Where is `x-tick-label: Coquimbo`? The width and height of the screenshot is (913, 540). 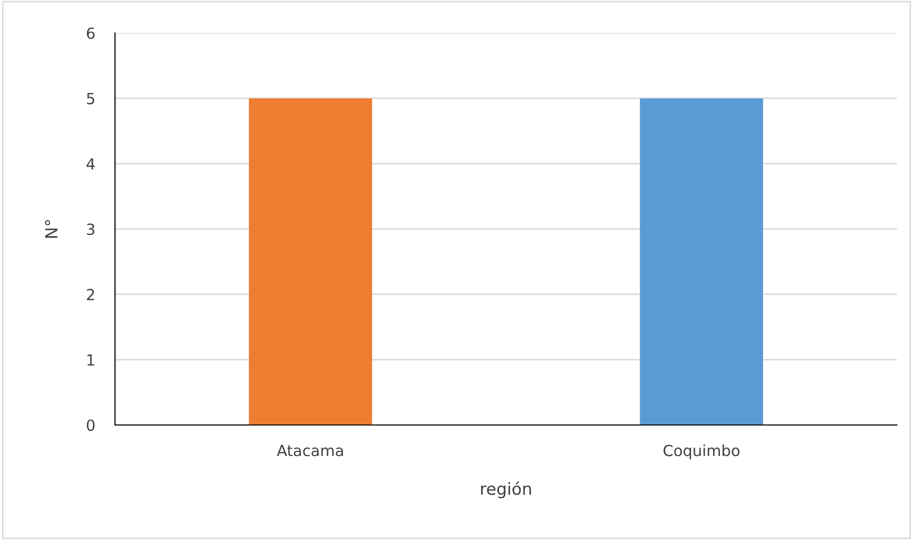
x-tick-label: Coquimbo is located at coordinates (702, 452).